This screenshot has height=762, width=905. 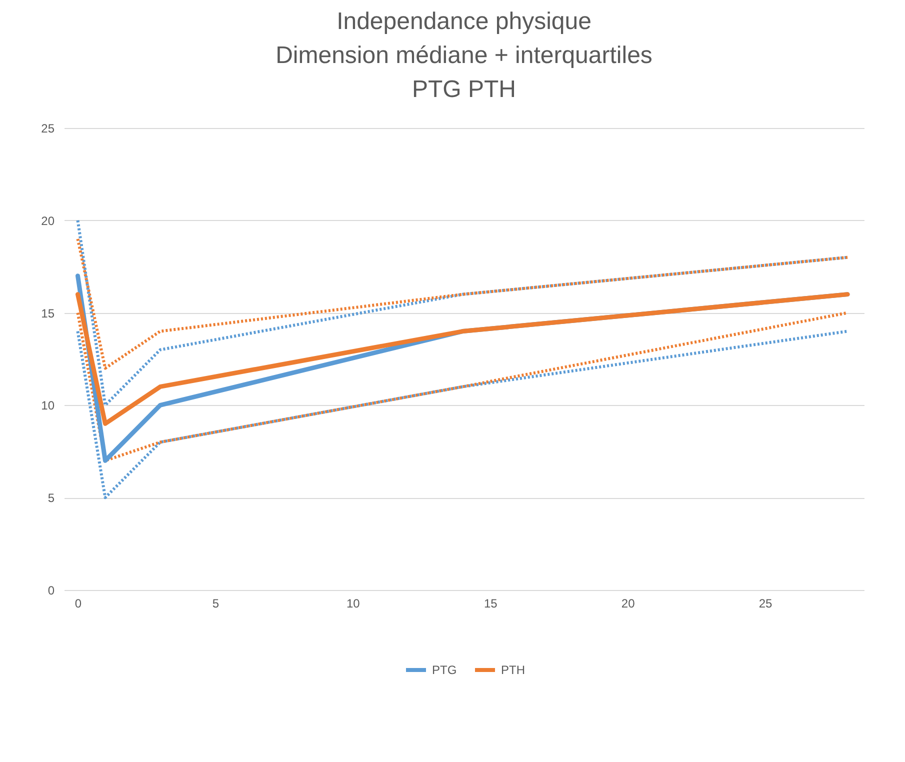 What do you see at coordinates (765, 603) in the screenshot?
I see `x-tick-label: 25` at bounding box center [765, 603].